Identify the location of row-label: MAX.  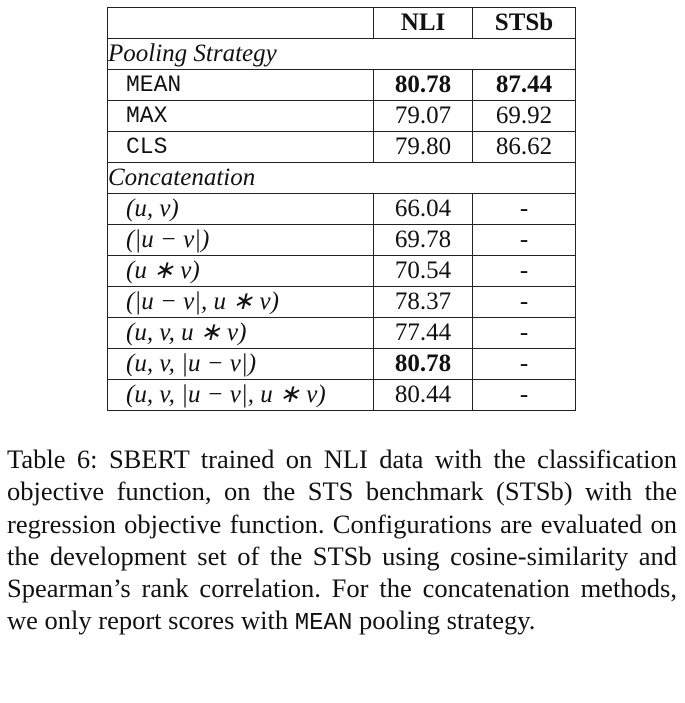
(240, 116).